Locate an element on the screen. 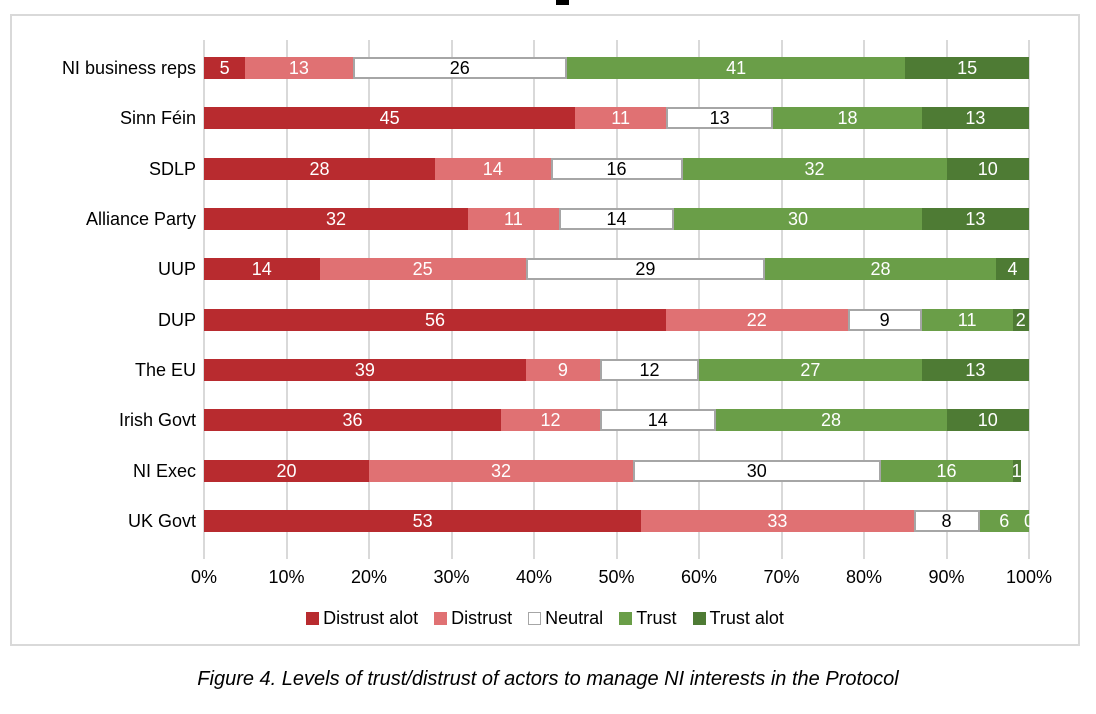 This screenshot has height=714, width=1096. bar-segment-trust: 41 is located at coordinates (736, 68).